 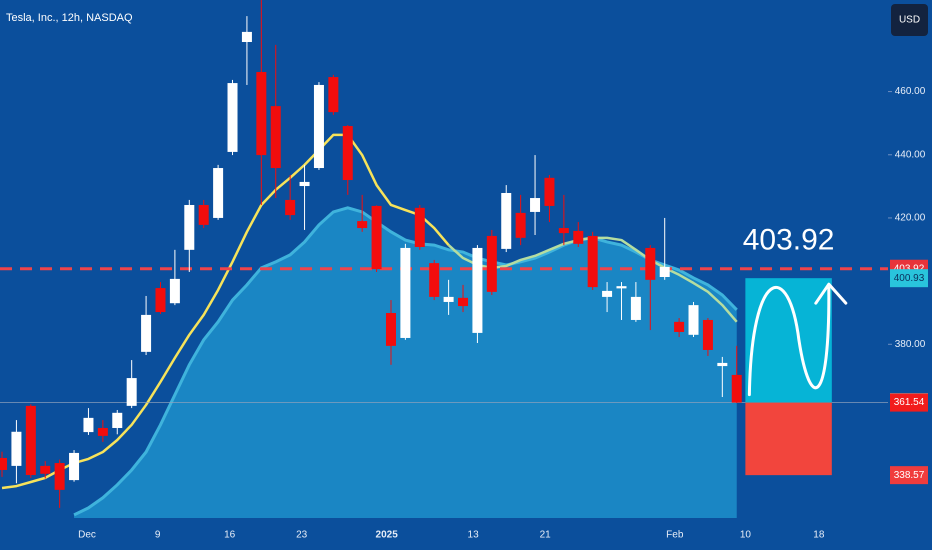 I want to click on forecast-layer: 403.92, so click(x=795, y=350).